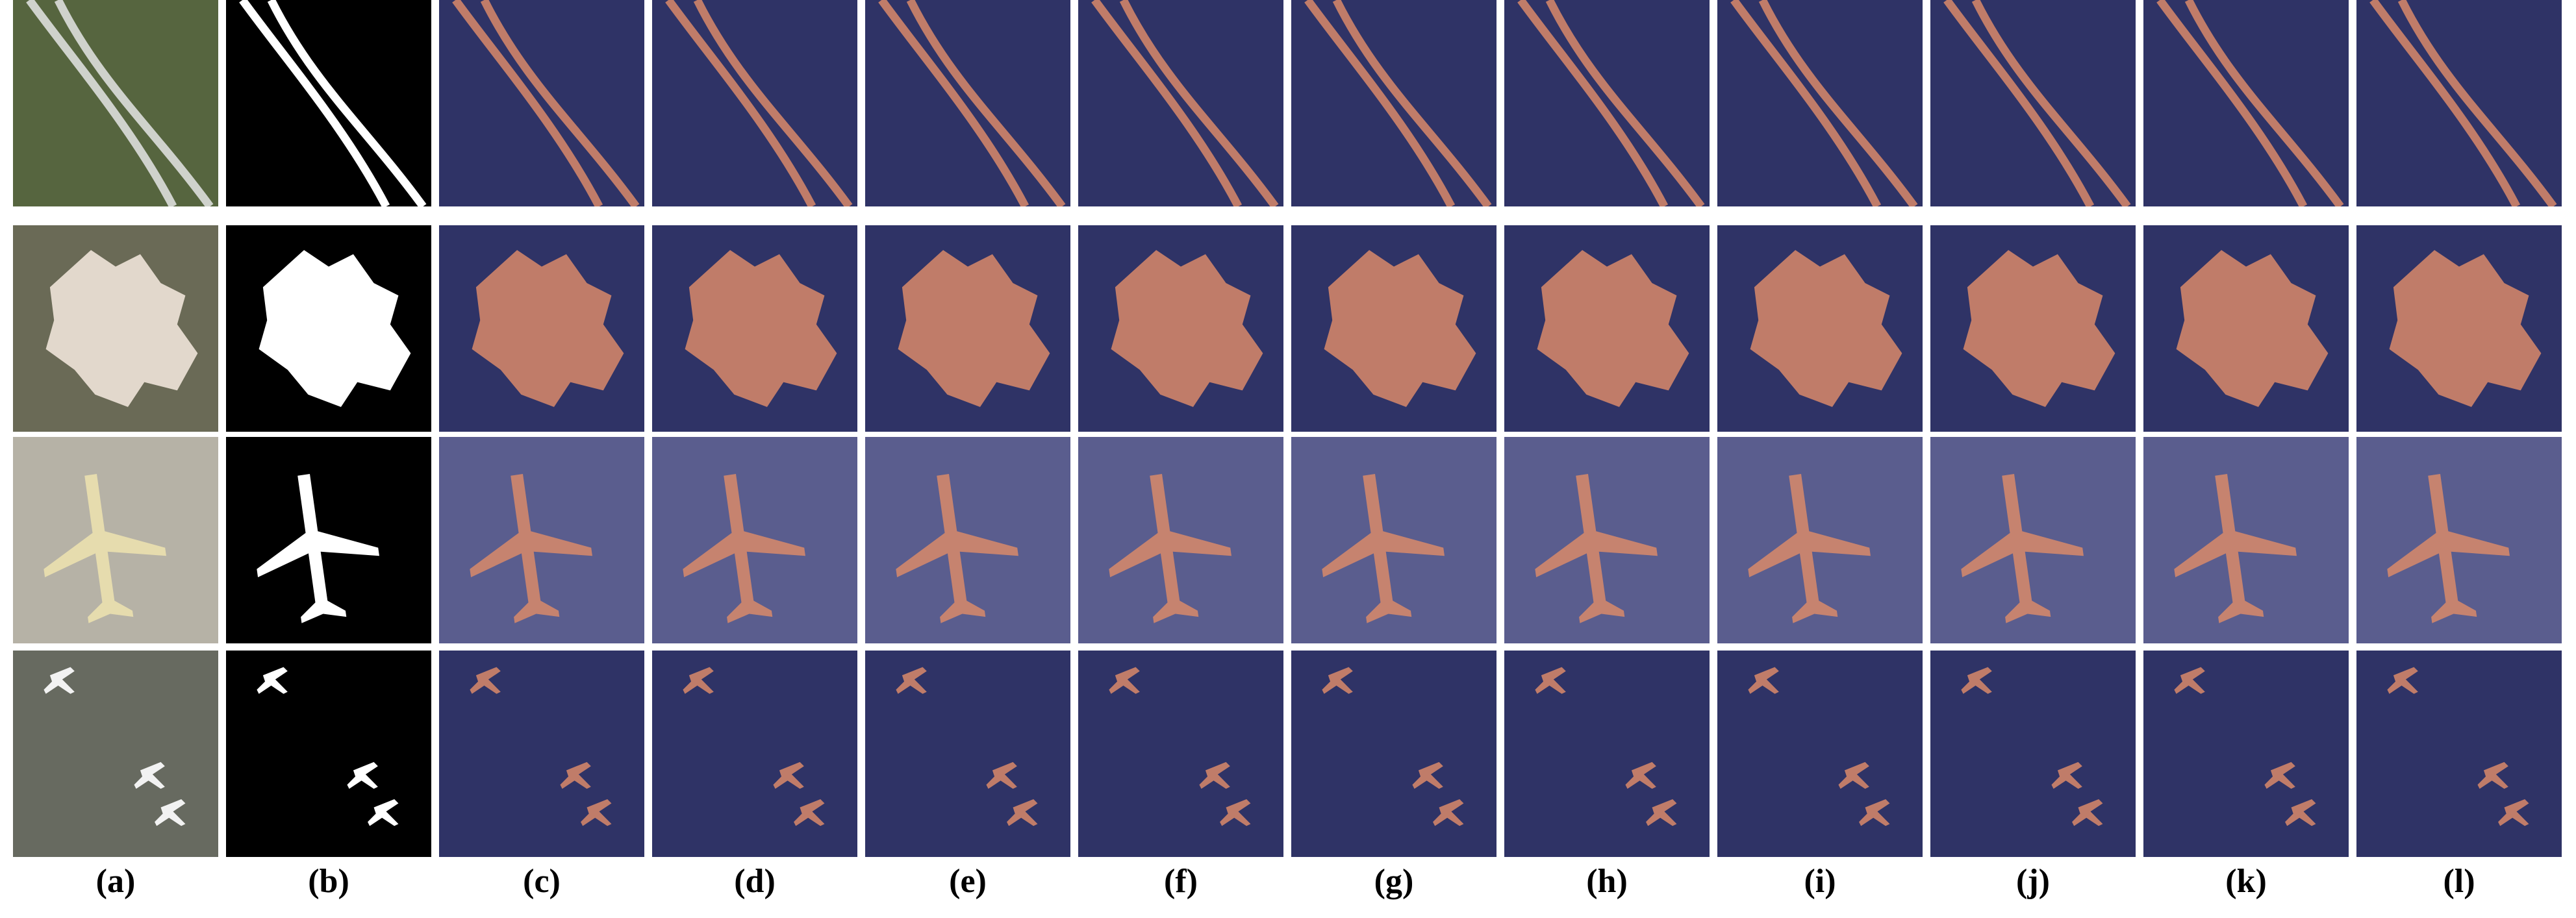 This screenshot has width=2576, height=918. What do you see at coordinates (1394, 881) in the screenshot?
I see `column-label: (g)` at bounding box center [1394, 881].